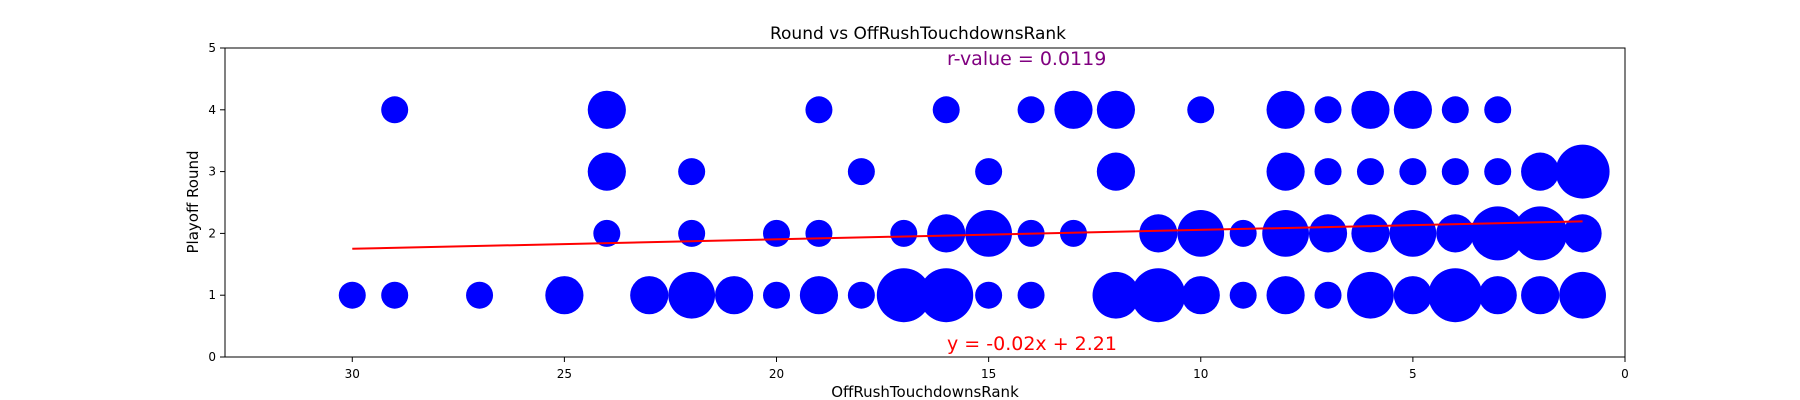  I want to click on y-axis: 0 1 2 3 4 5, so click(216, 202).